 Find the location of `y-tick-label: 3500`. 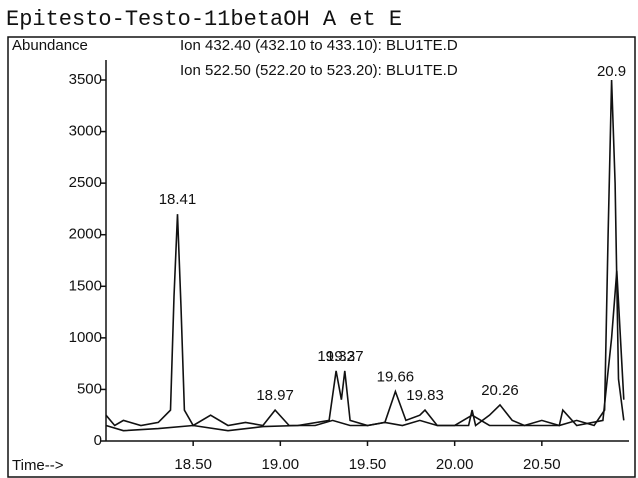

y-tick-label: 3500 is located at coordinates (85, 79).